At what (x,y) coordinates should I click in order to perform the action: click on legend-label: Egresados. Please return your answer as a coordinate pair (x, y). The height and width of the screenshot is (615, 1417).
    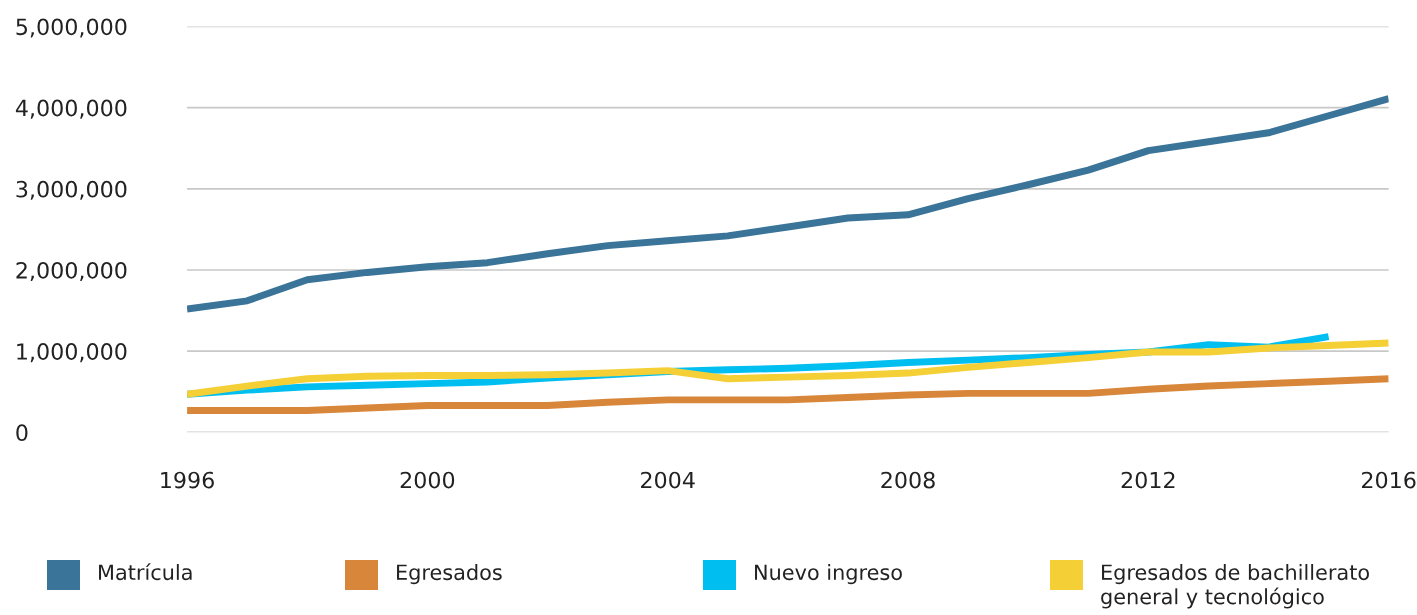
    Looking at the image, I should click on (449, 574).